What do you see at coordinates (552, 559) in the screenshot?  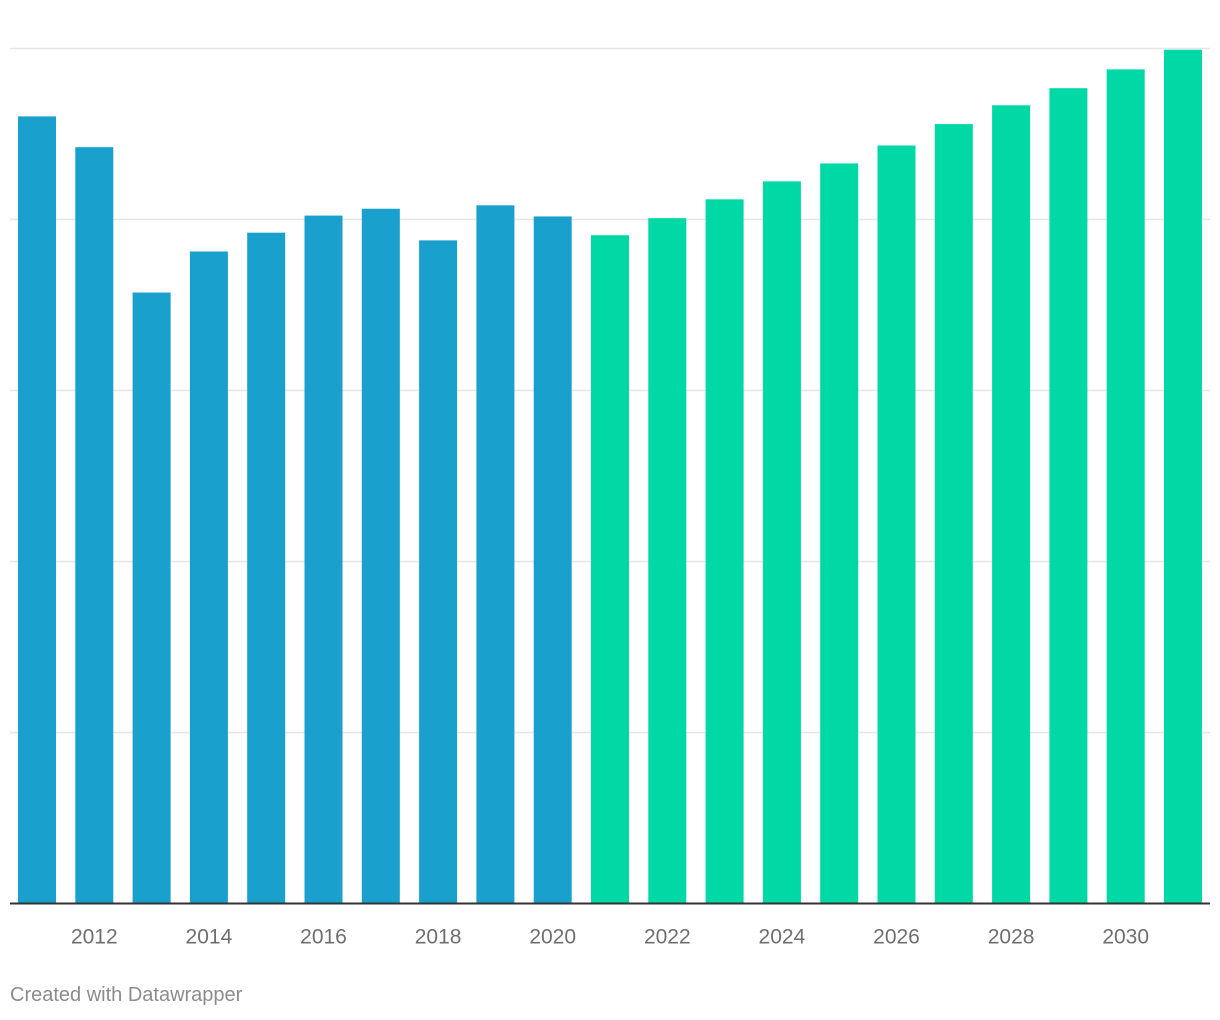 I see `bar-2020` at bounding box center [552, 559].